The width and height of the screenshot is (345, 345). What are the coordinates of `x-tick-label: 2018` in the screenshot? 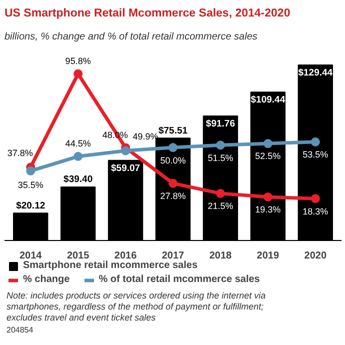 It's located at (220, 256).